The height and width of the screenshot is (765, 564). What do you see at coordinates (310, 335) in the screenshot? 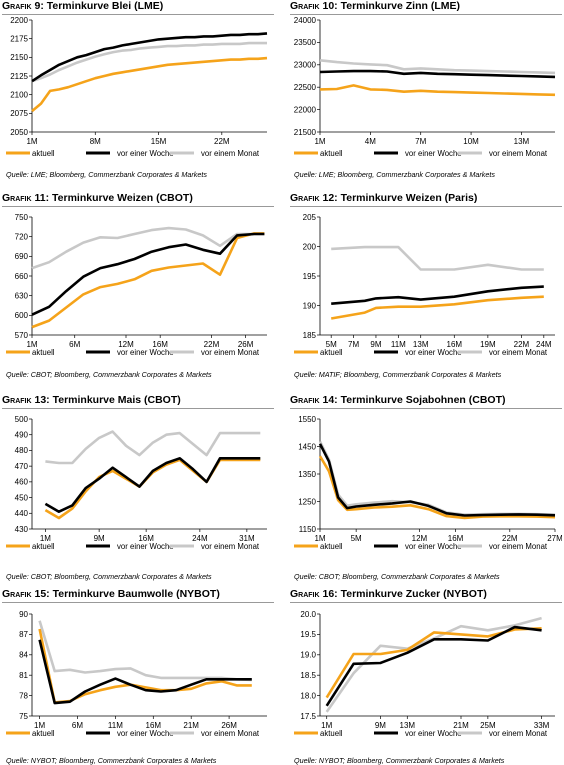
I see `y-tick-label: 185` at bounding box center [310, 335].